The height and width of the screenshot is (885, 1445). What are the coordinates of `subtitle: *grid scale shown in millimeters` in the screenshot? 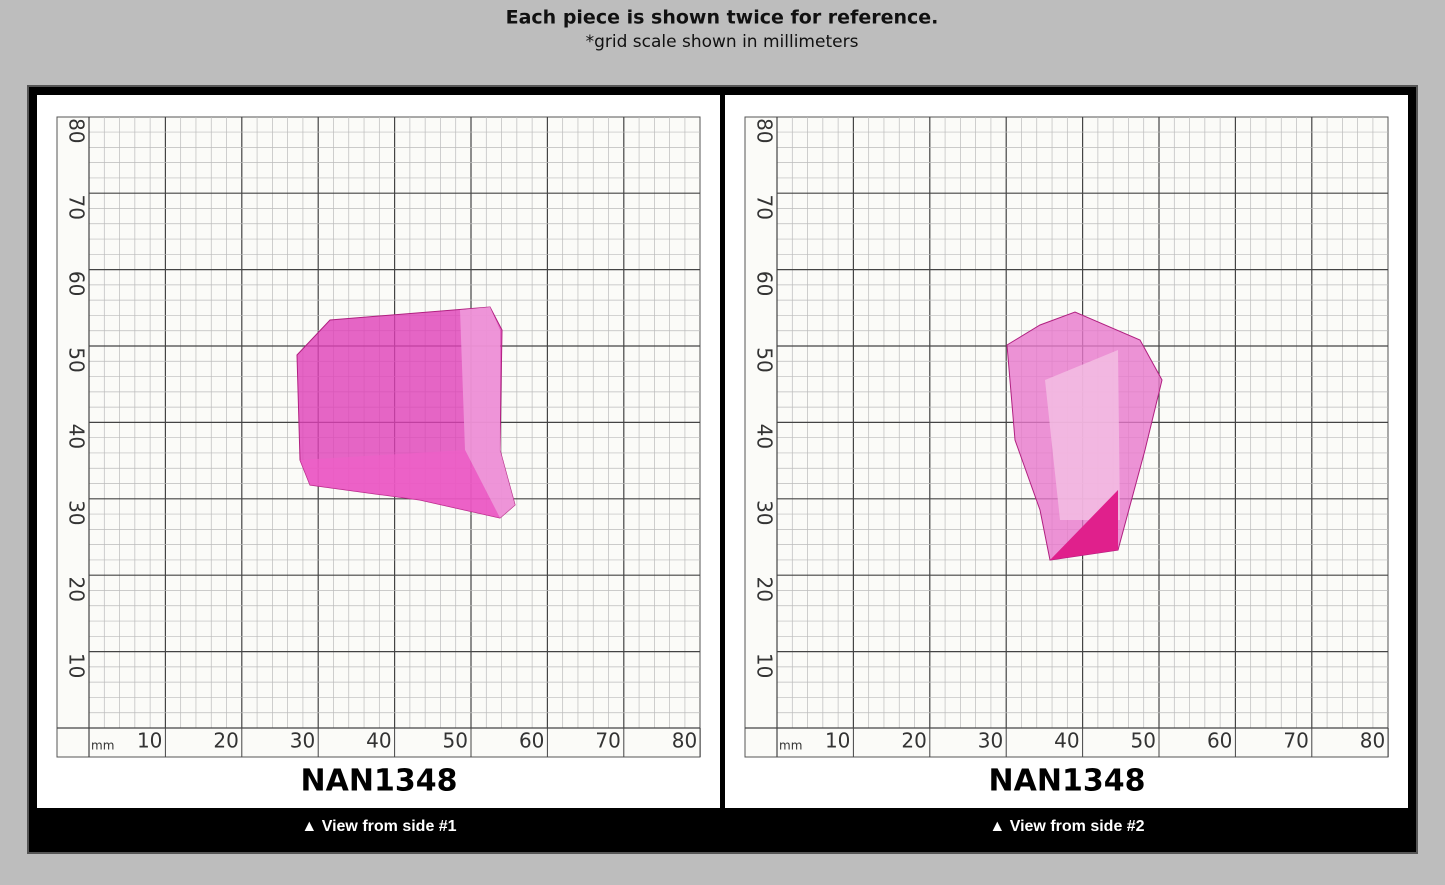 It's located at (722, 42).